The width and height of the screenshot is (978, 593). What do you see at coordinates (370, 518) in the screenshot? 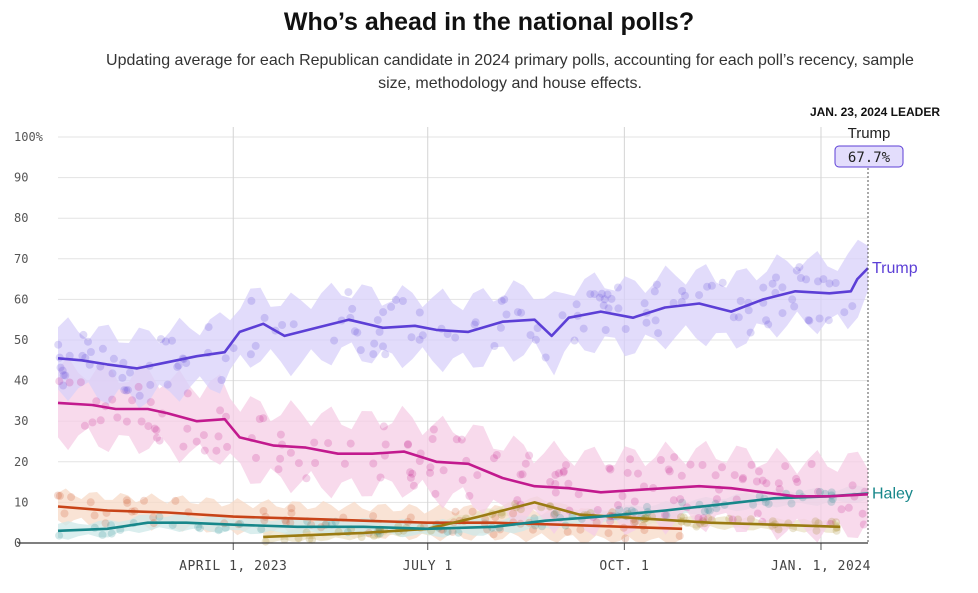
I see `line-pence` at bounding box center [370, 518].